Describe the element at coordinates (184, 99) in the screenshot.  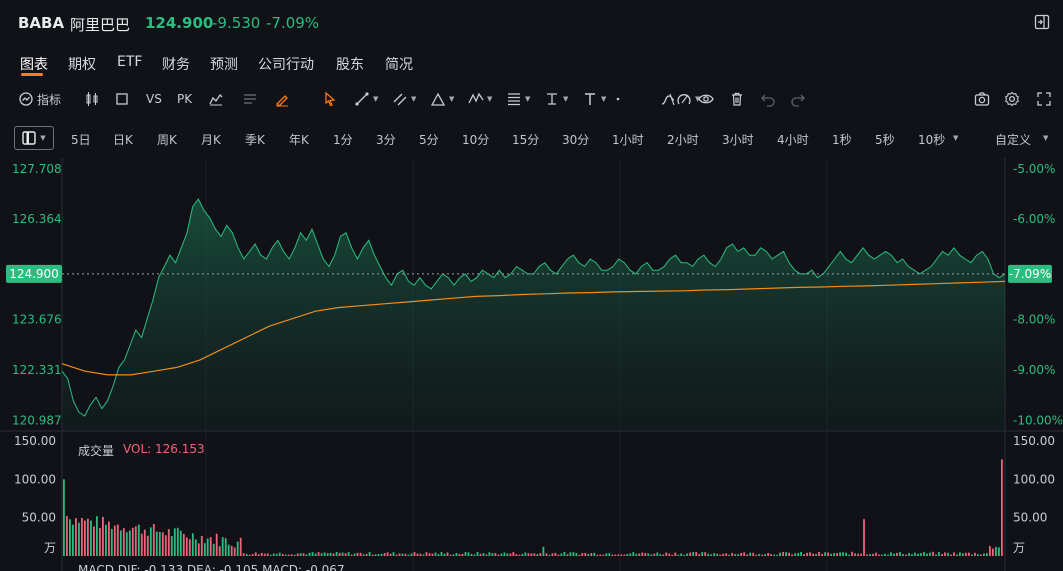
I see `pk-button: PK` at that location.